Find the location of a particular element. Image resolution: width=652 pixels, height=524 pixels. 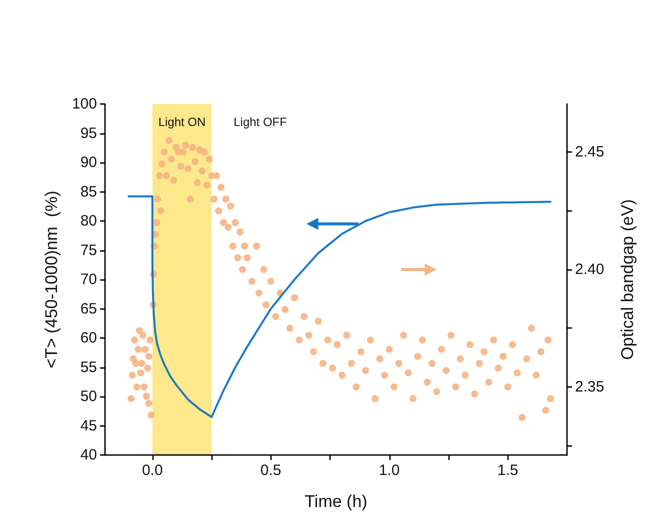

y-tick-label: 80 is located at coordinates (88, 221).